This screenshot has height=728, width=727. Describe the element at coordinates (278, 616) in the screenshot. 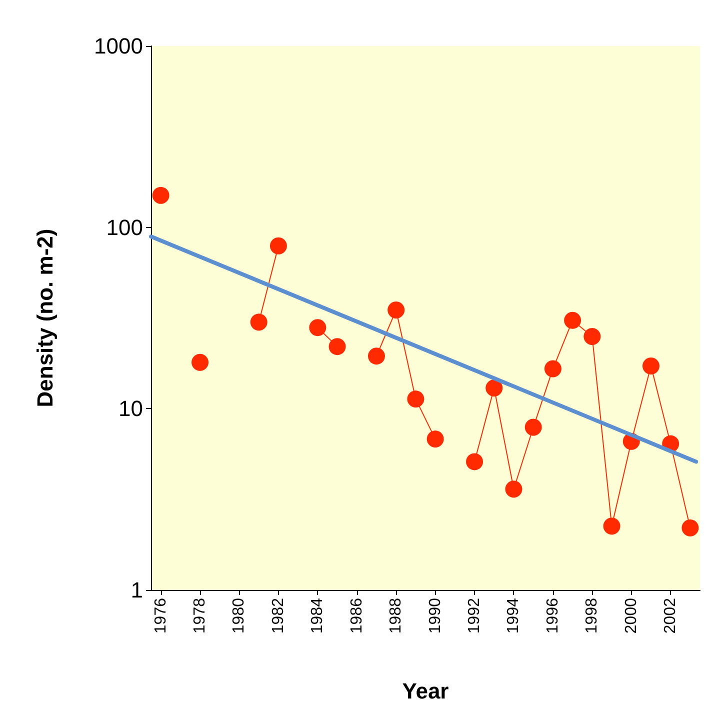

I see `x-tick-label: 1982` at that location.